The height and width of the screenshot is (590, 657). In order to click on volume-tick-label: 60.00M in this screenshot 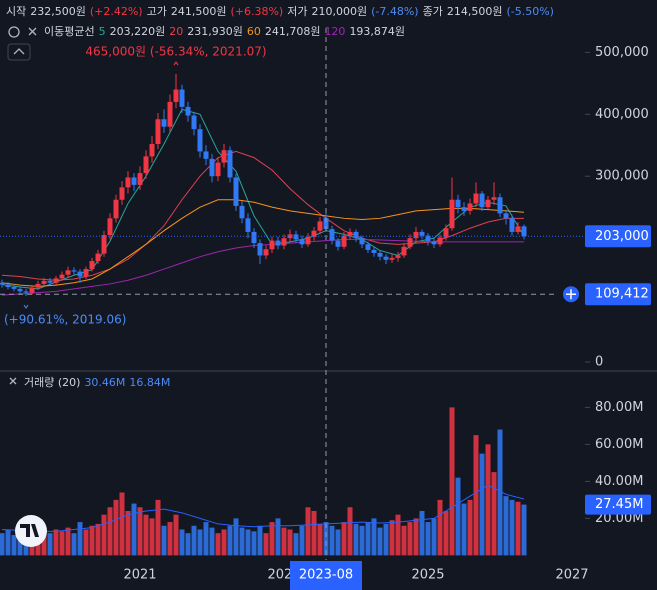, I will do `click(619, 444)`.